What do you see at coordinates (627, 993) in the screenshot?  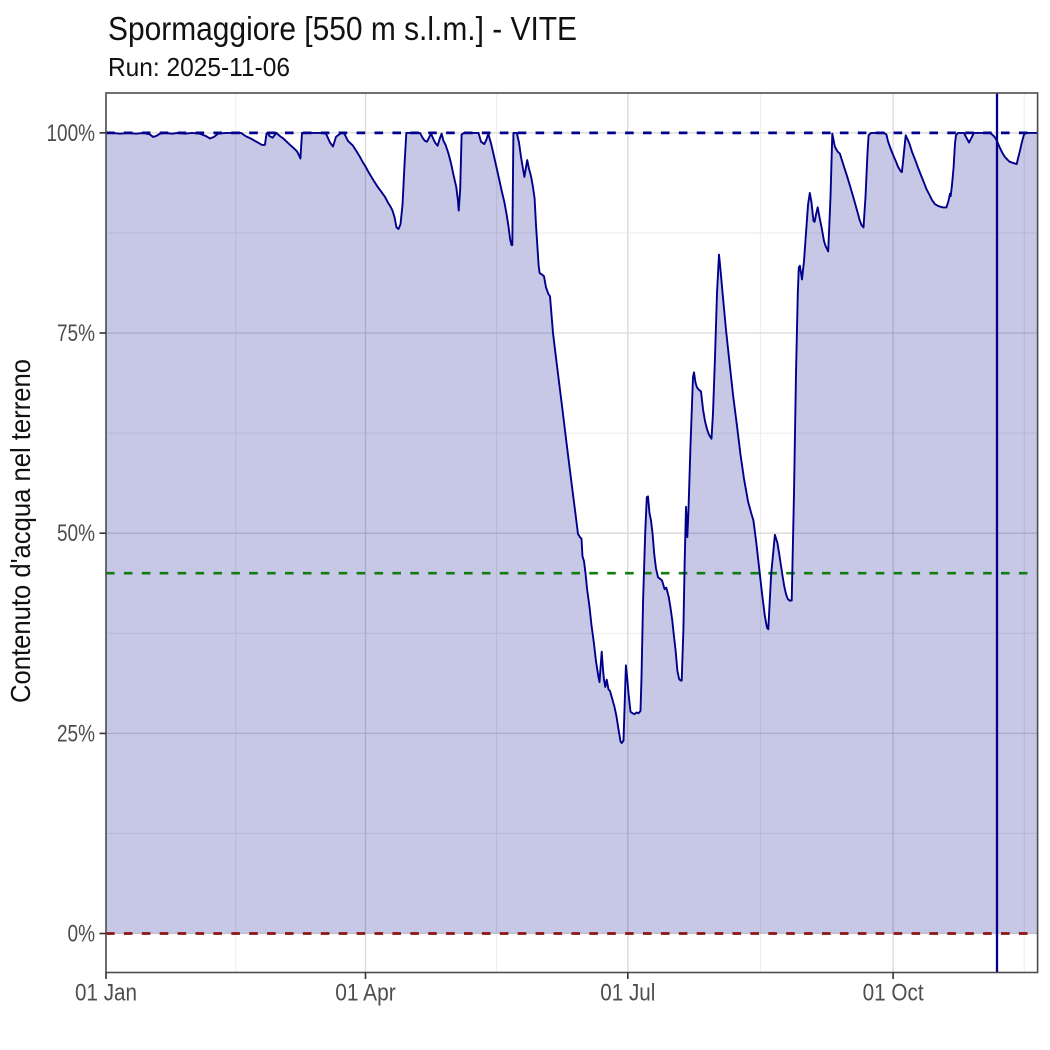 I see `svg-text: 01 Jul` at bounding box center [627, 993].